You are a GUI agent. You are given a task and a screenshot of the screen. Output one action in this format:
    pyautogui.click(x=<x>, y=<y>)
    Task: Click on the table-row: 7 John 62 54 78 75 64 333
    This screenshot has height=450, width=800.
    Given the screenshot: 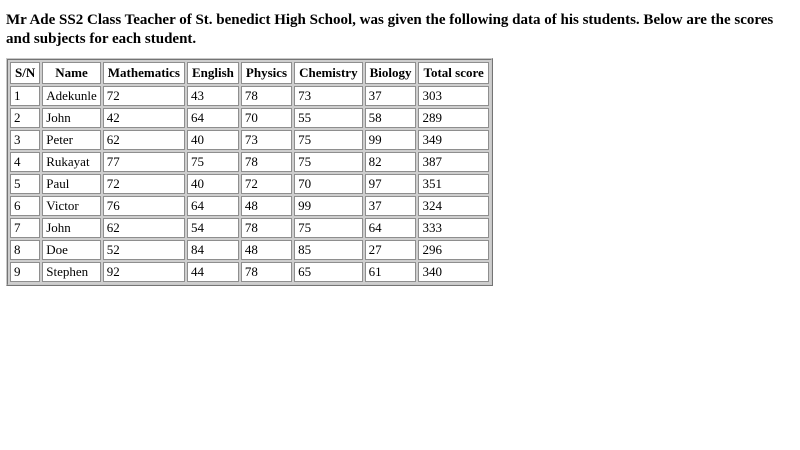 What is the action you would take?
    pyautogui.click(x=249, y=228)
    